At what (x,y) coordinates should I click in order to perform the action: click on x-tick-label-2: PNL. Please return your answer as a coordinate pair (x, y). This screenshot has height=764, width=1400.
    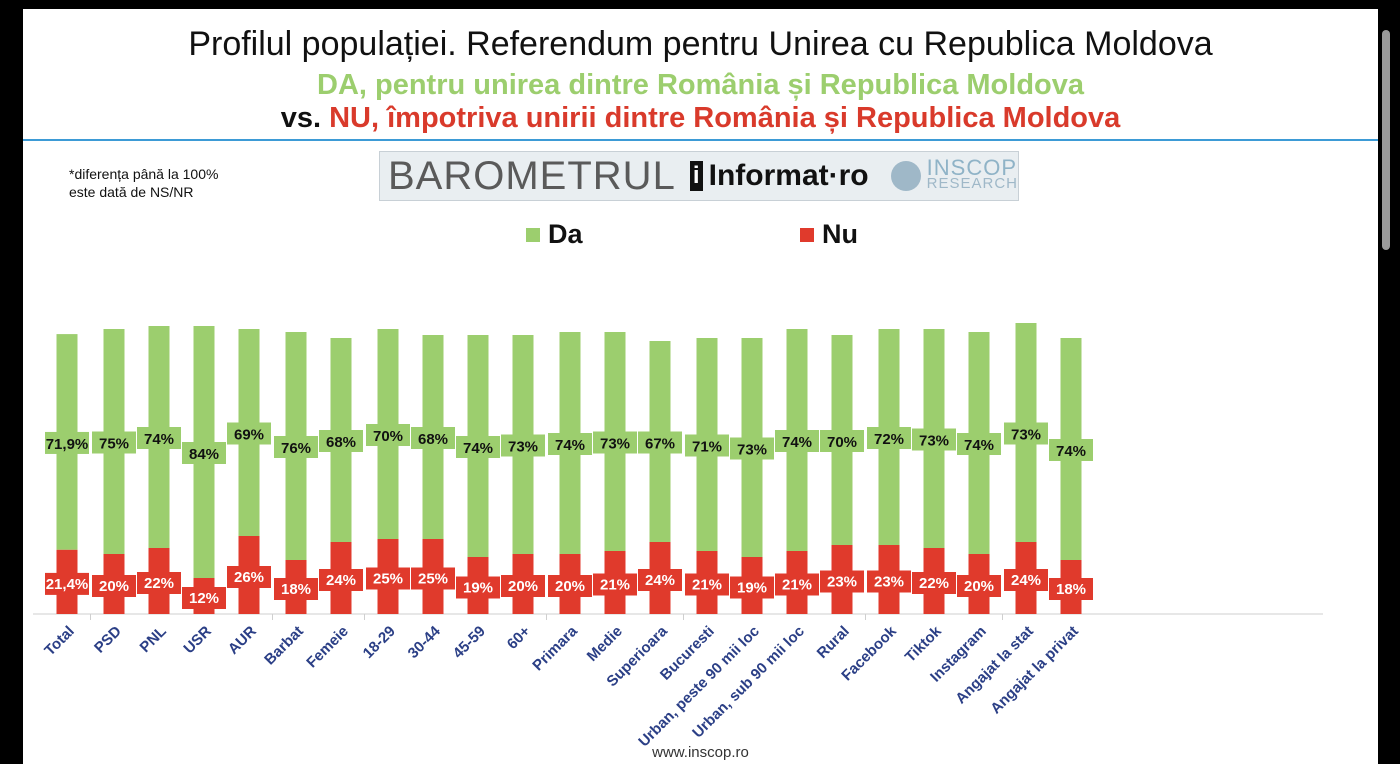
    Looking at the image, I should click on (153, 639).